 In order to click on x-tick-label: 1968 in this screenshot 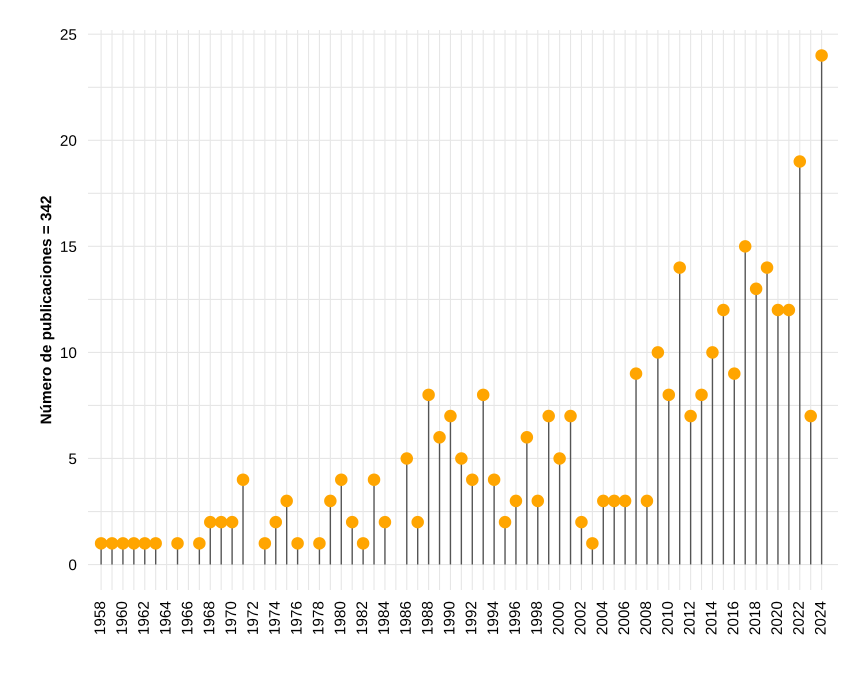, I will do `click(209, 618)`.